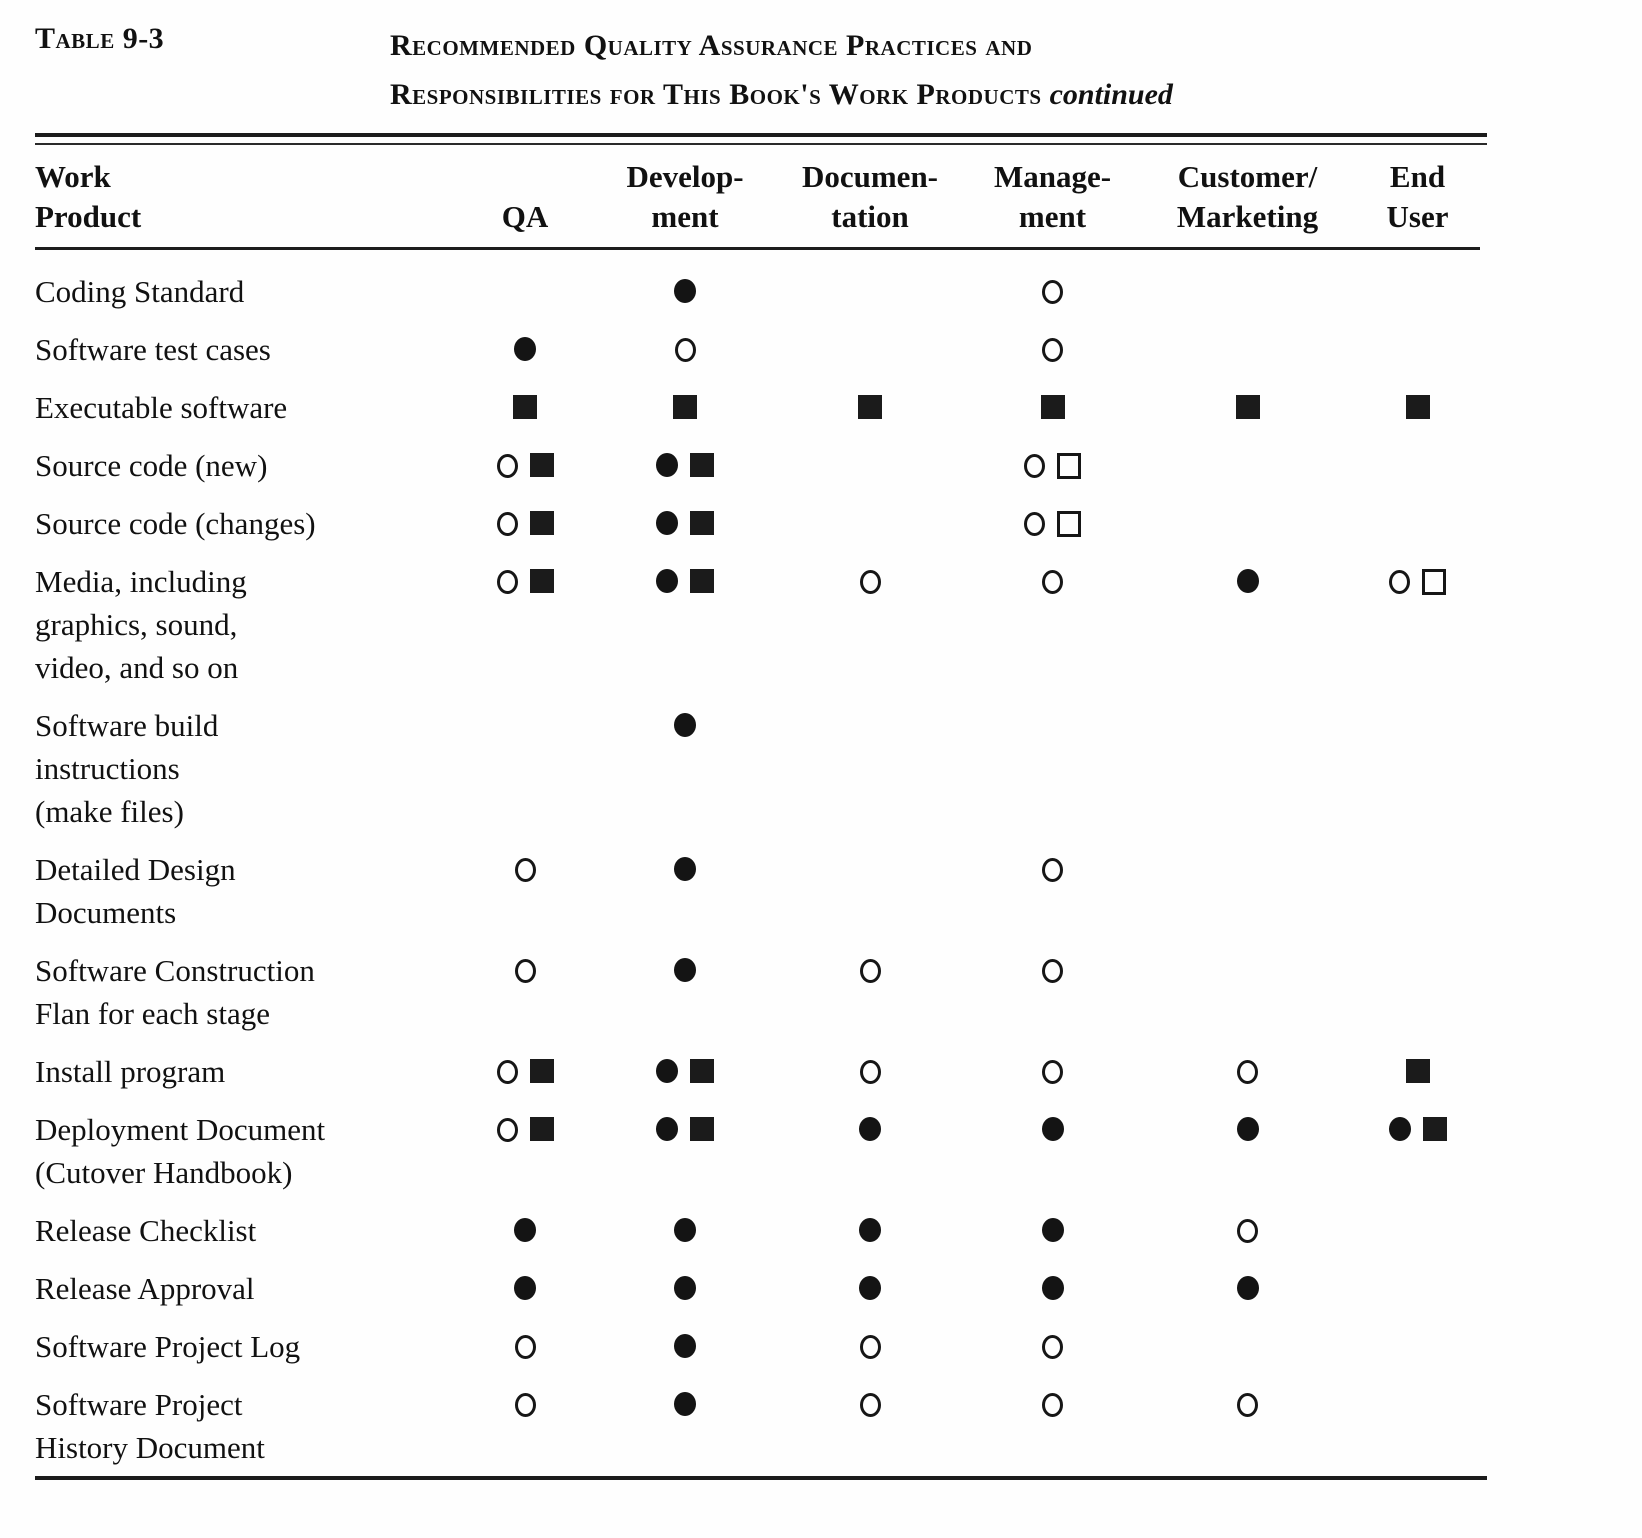  I want to click on col-header-development: Develop- ment, so click(685, 198).